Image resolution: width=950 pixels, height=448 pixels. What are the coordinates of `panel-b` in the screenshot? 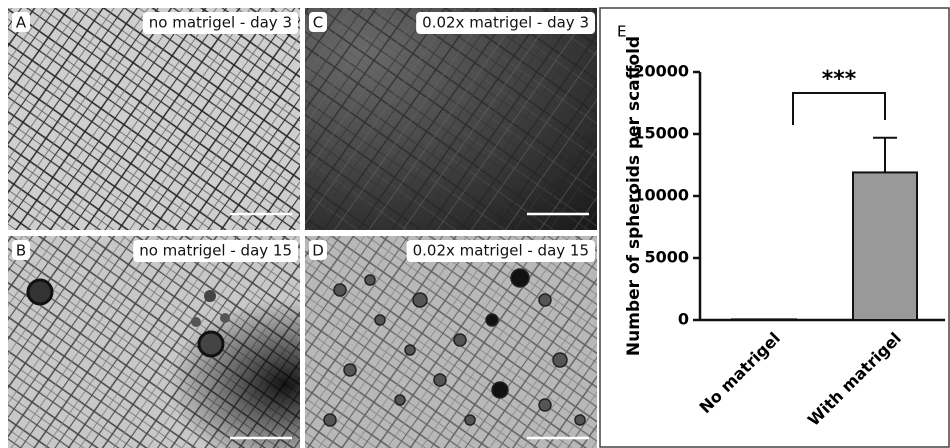 It's located at (154, 342).